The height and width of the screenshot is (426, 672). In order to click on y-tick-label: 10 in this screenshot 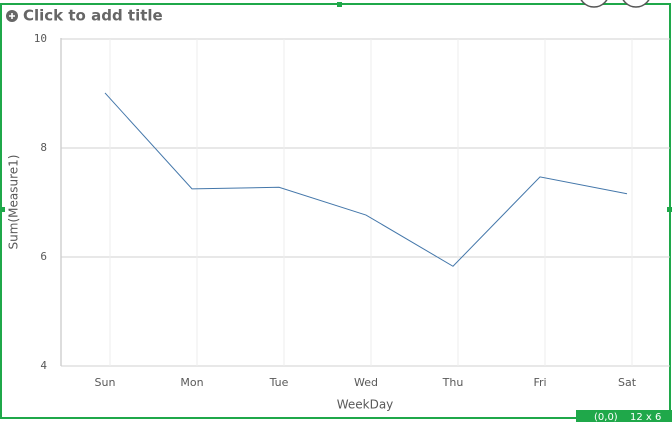, I will do `click(40, 38)`.